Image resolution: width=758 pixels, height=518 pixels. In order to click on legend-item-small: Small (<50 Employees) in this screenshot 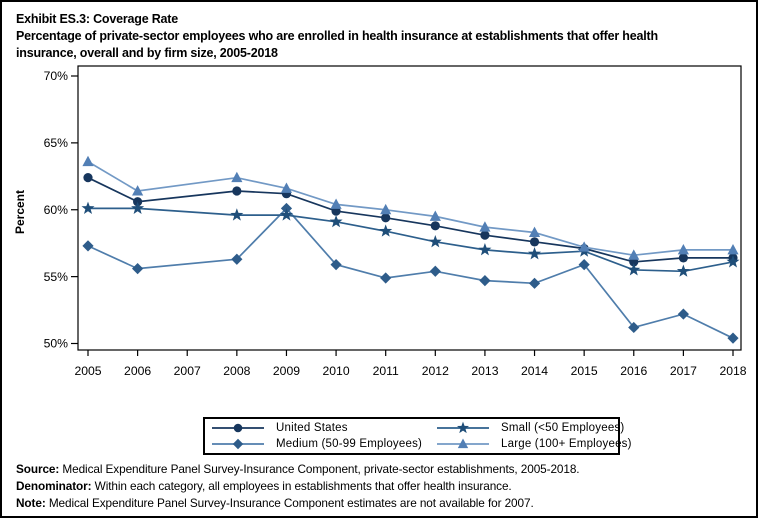, I will do `click(534, 428)`.